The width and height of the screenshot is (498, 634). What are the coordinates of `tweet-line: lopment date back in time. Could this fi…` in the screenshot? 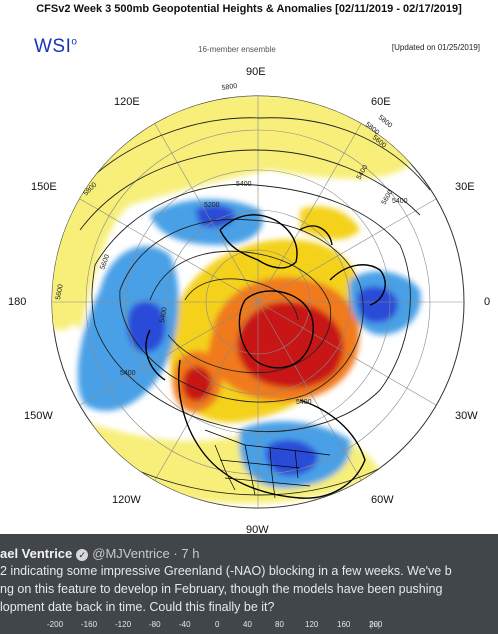 It's located at (137, 607).